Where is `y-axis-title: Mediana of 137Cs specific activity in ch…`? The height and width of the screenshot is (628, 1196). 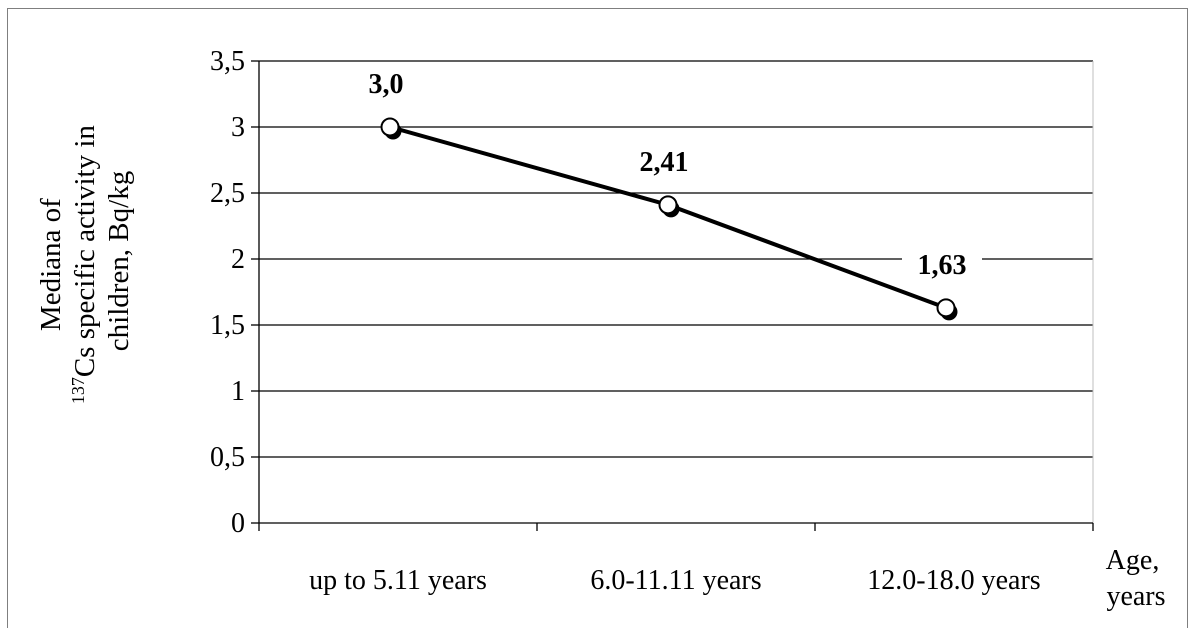
y-axis-title: Mediana of 137Cs specific activity in ch… is located at coordinates (85, 261).